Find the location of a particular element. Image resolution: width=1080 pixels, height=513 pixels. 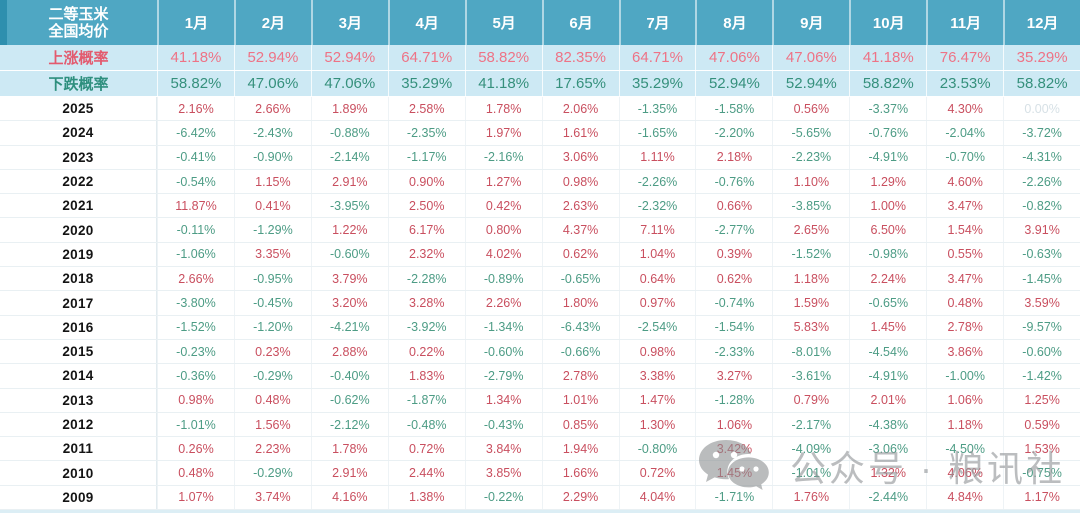

value-cell: -0.66% is located at coordinates (580, 351).